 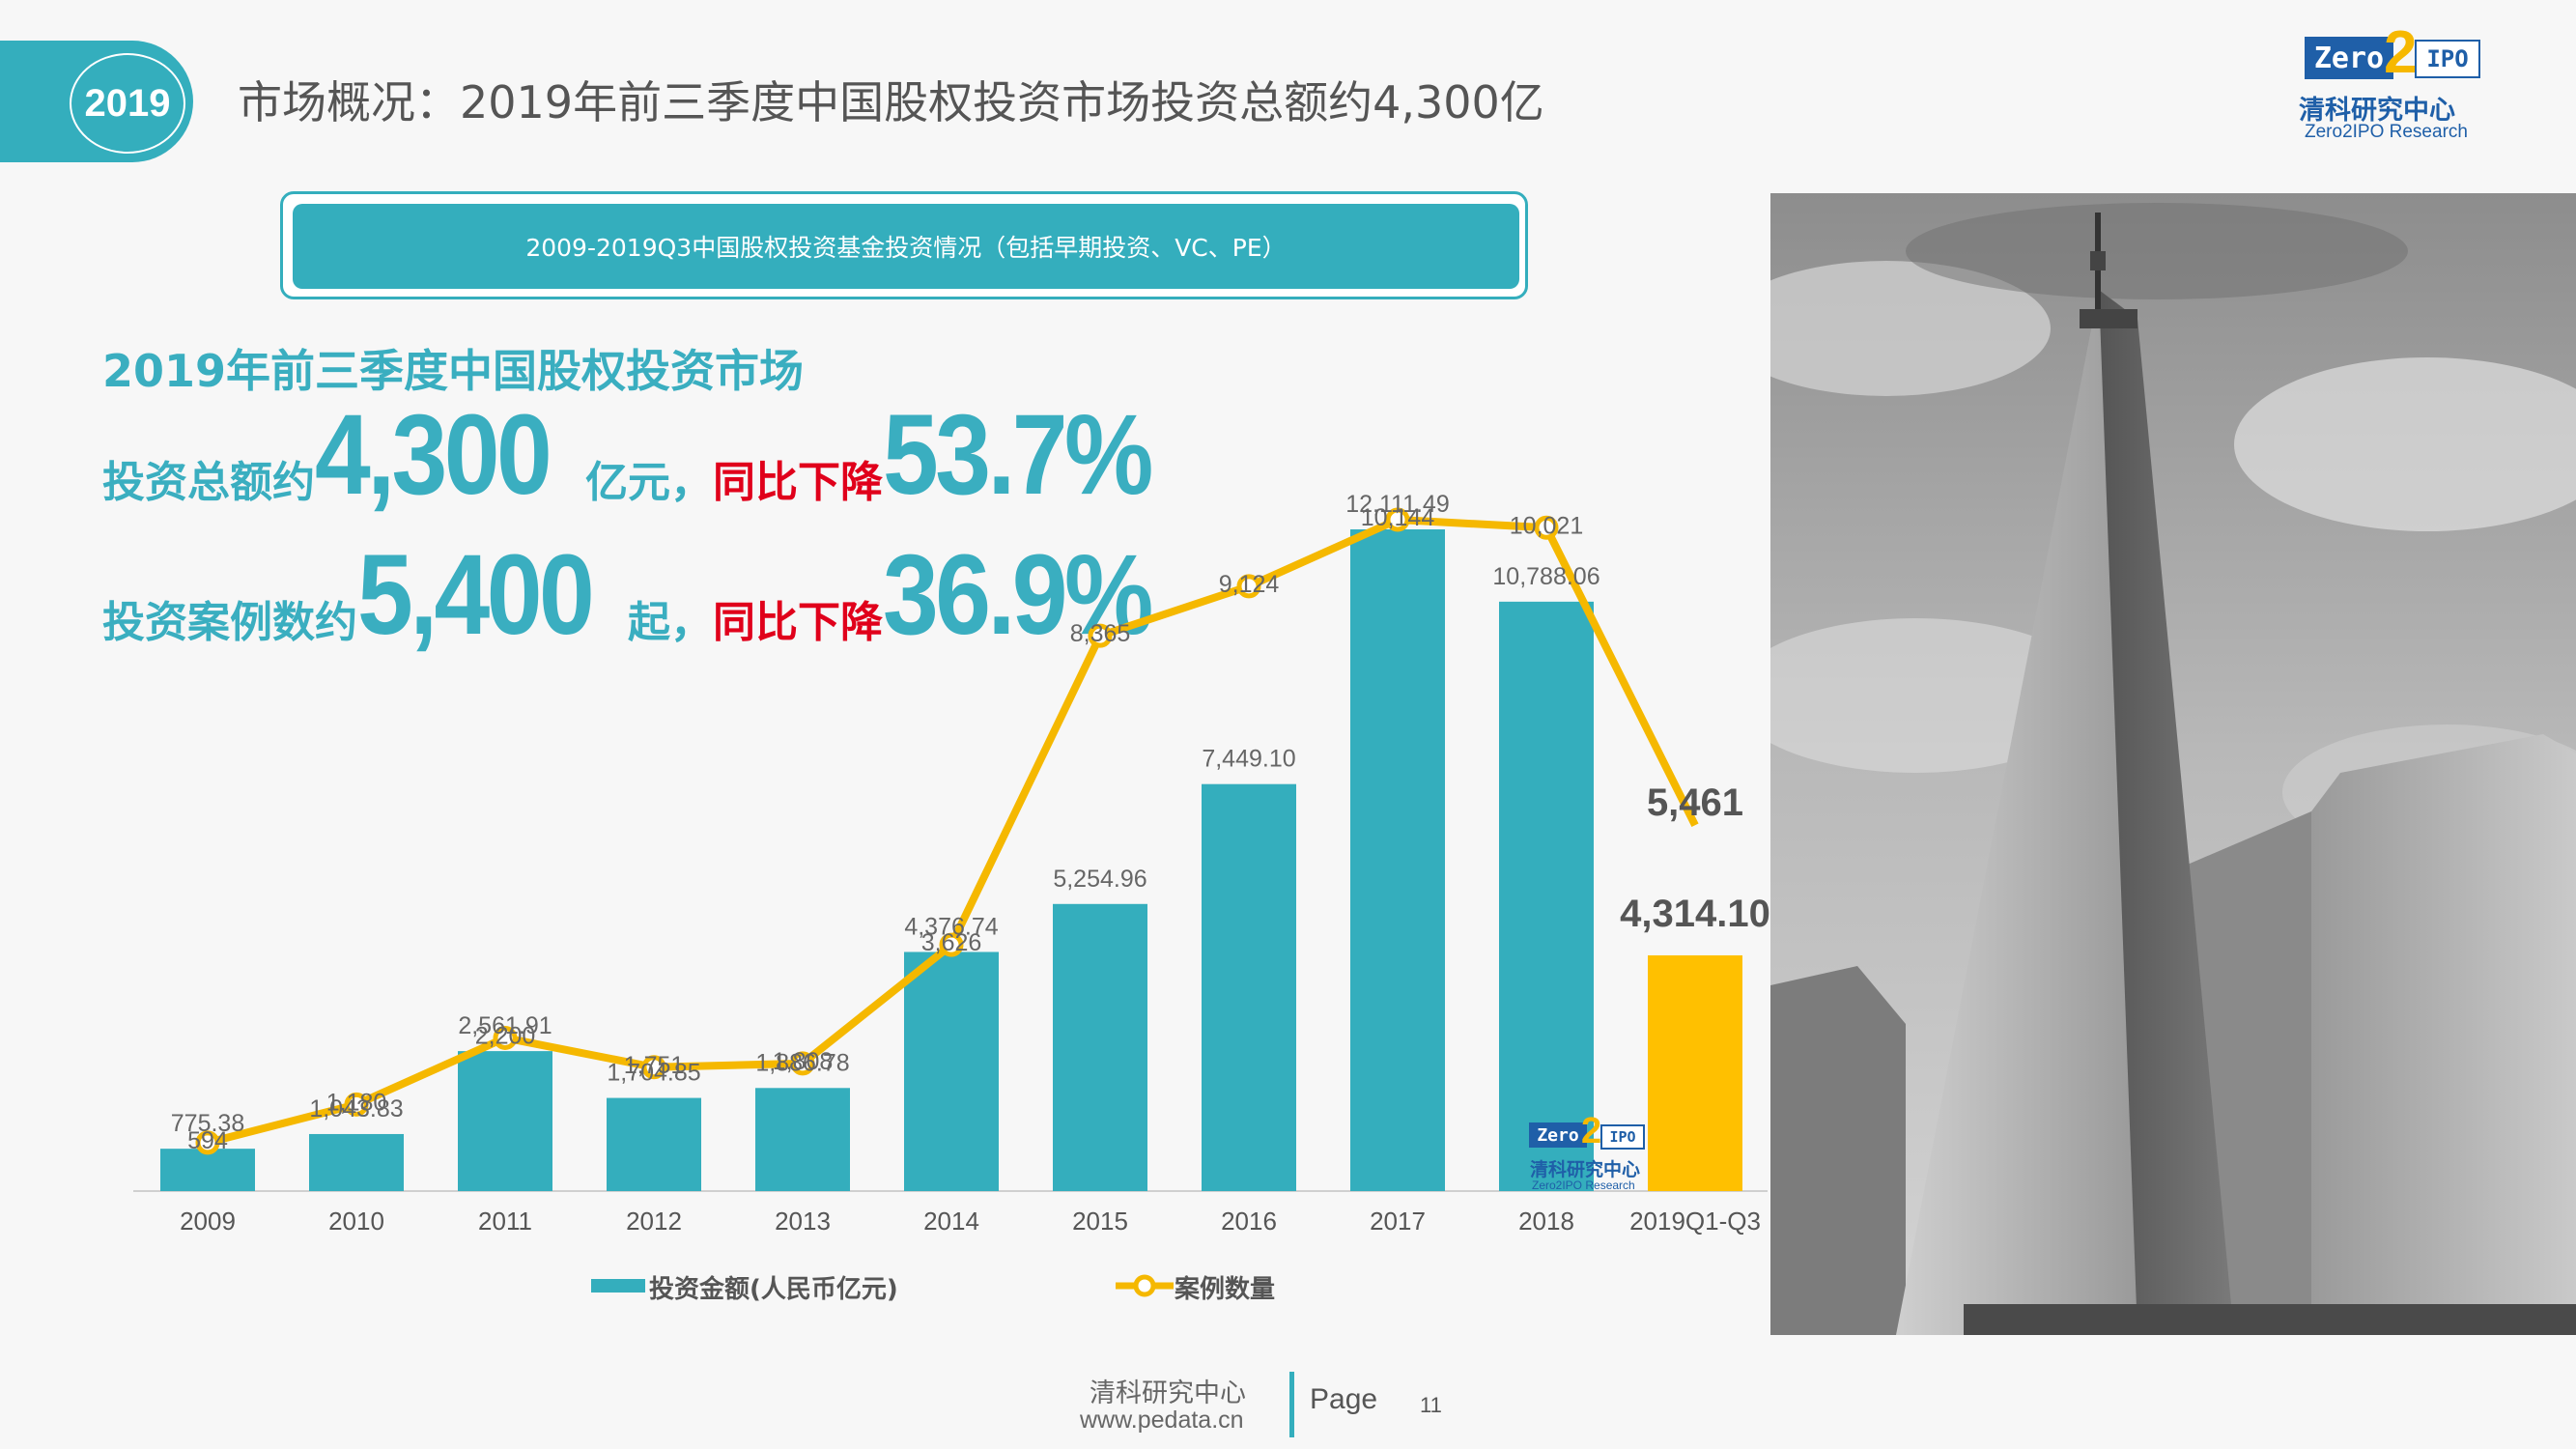 I want to click on bar-value-label: 1,043.83, so click(x=356, y=1108).